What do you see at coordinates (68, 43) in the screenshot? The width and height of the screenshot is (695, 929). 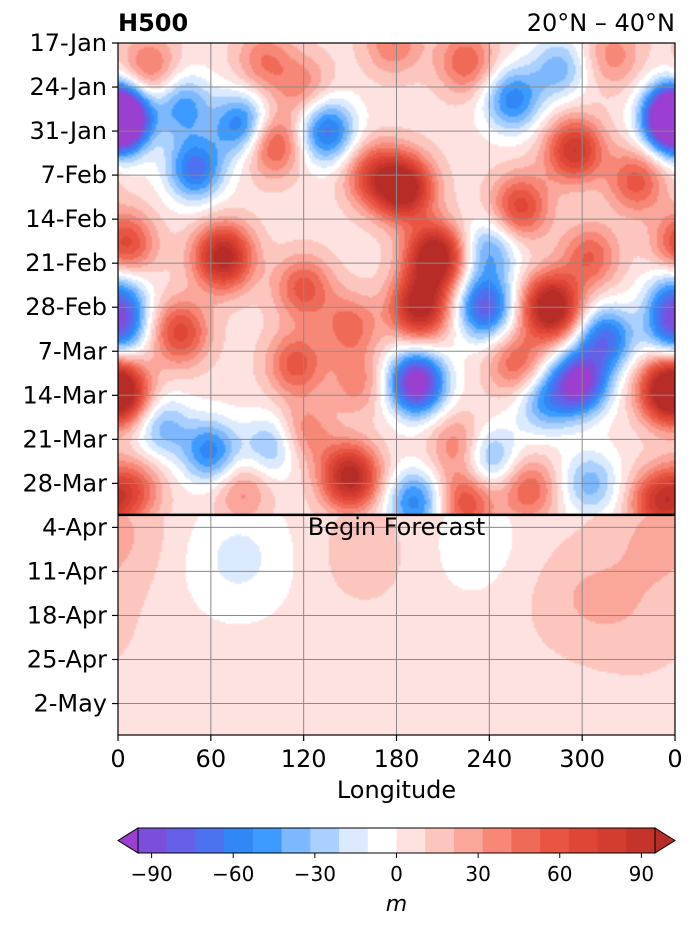 I see `y-tick-label: 17-Jan` at bounding box center [68, 43].